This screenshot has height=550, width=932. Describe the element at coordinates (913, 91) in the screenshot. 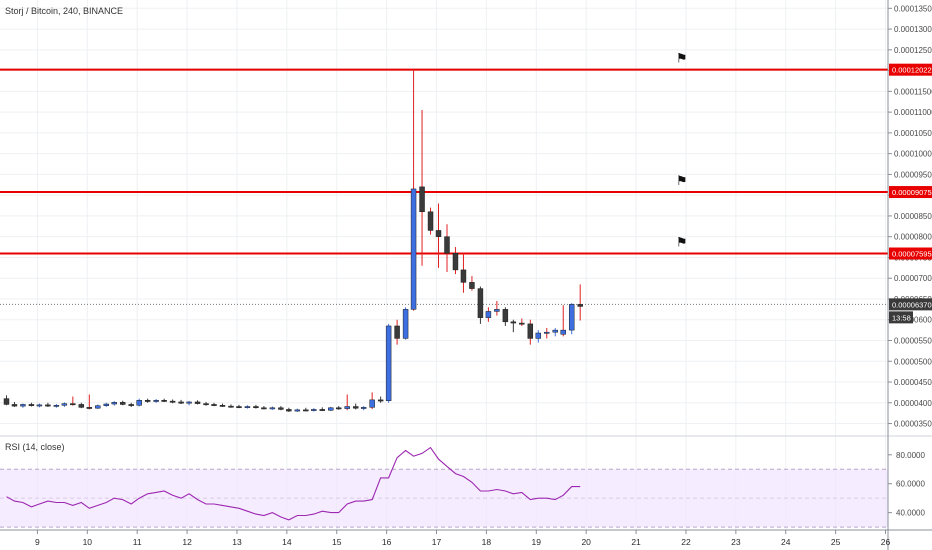

I see `price-tick-label: 0.00011500` at that location.